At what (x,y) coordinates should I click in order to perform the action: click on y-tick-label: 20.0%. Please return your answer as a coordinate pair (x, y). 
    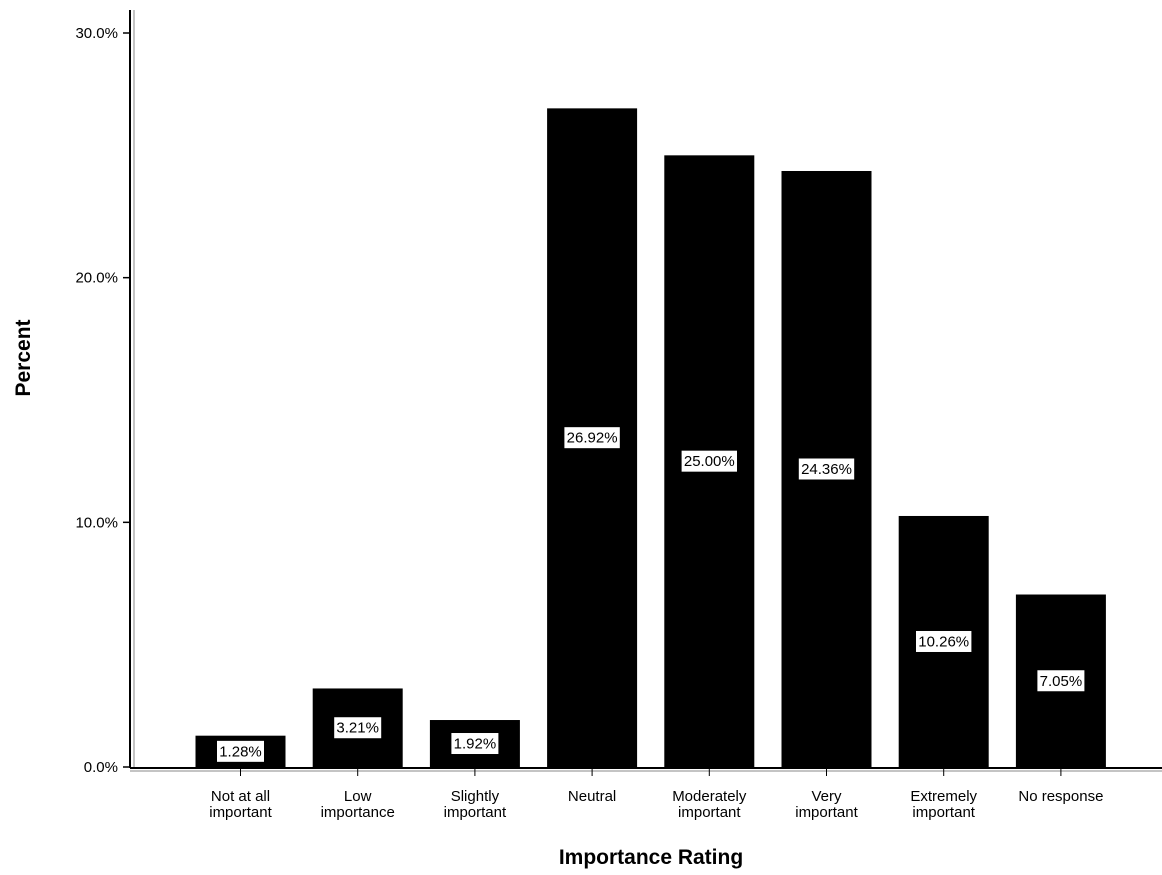
    Looking at the image, I should click on (96, 278).